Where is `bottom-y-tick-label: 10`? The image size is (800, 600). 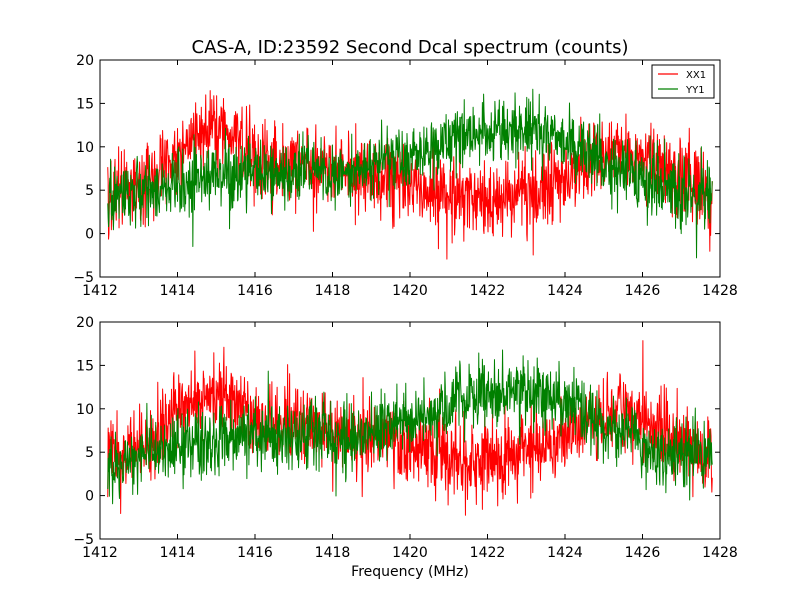 bottom-y-tick-label: 10 is located at coordinates (85, 410).